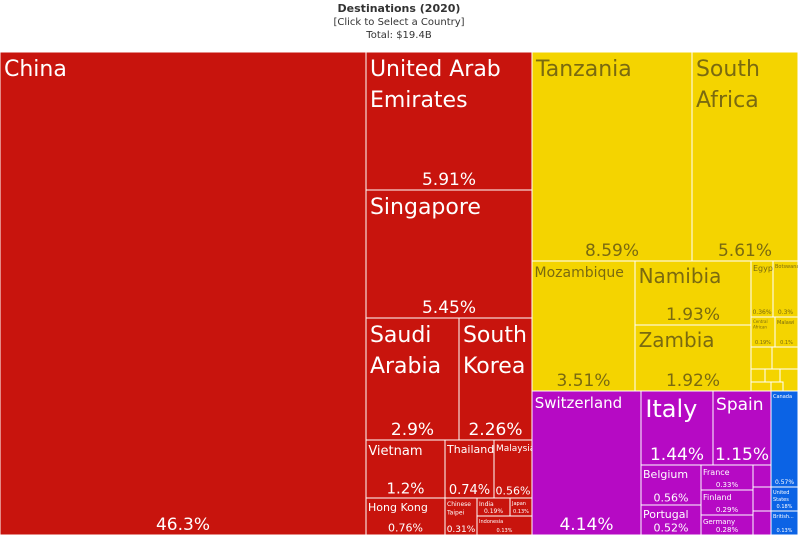 This screenshot has height=535, width=798. Describe the element at coordinates (612, 251) in the screenshot. I see `treemap-value-tanzania: 8.59%` at that location.